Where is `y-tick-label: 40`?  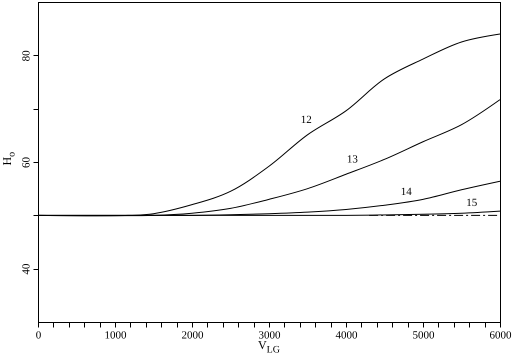
y-tick-label: 40 is located at coordinates (26, 269).